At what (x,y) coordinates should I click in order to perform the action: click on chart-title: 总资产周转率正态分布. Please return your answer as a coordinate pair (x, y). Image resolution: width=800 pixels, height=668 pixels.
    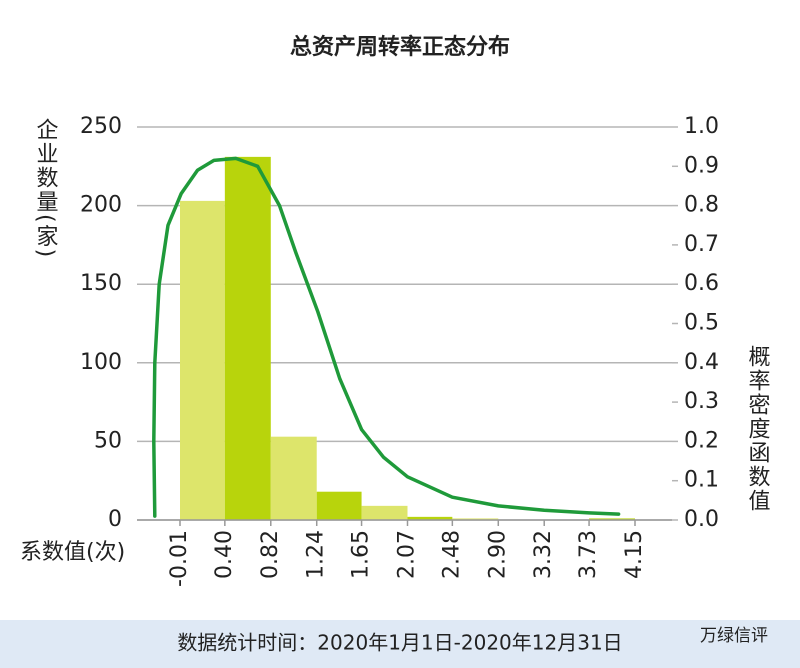
    Looking at the image, I should click on (400, 47).